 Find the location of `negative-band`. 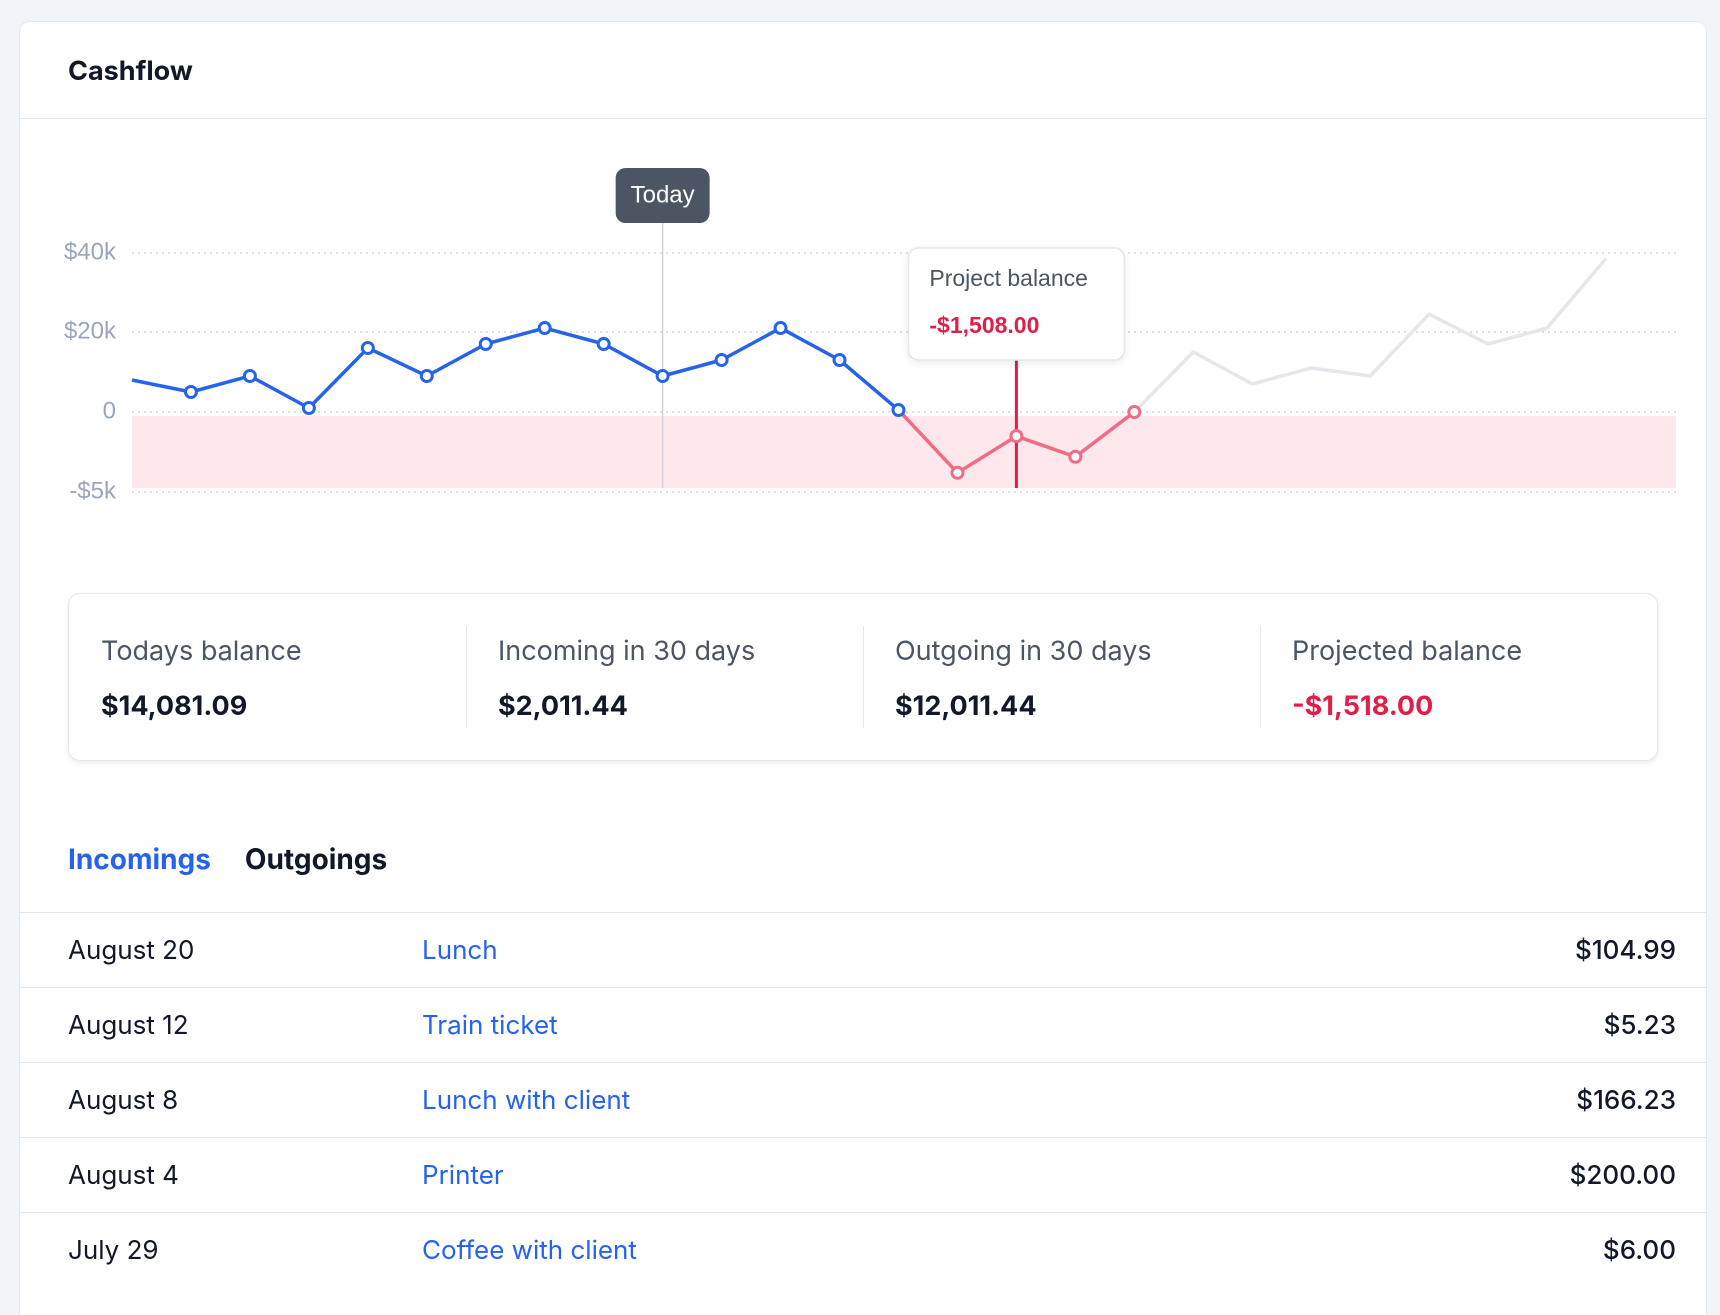

negative-band is located at coordinates (904, 452).